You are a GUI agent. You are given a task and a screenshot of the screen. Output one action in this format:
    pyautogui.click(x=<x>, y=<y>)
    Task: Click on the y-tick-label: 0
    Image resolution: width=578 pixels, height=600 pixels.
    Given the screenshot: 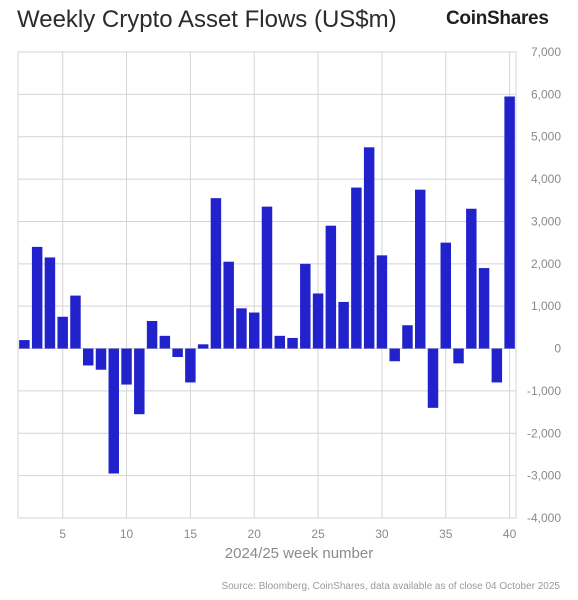 What is the action you would take?
    pyautogui.click(x=557, y=349)
    